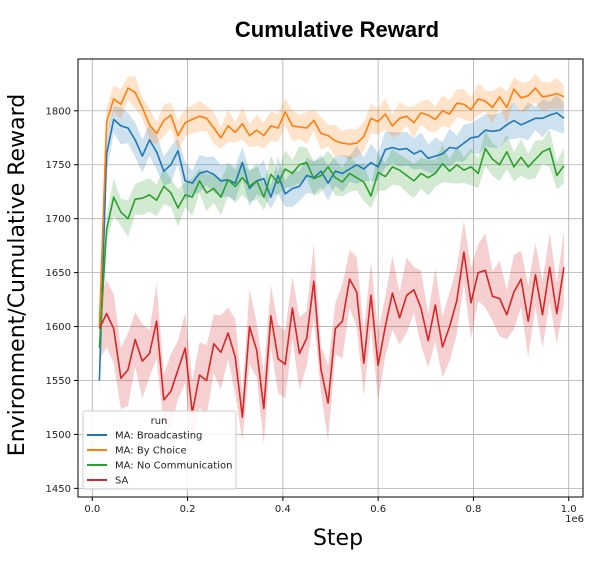 The image size is (590, 576). Describe the element at coordinates (330, 506) in the screenshot. I see `x-ticks: 0.0 0.2 0.4 0.6 0.8 1.0` at that location.